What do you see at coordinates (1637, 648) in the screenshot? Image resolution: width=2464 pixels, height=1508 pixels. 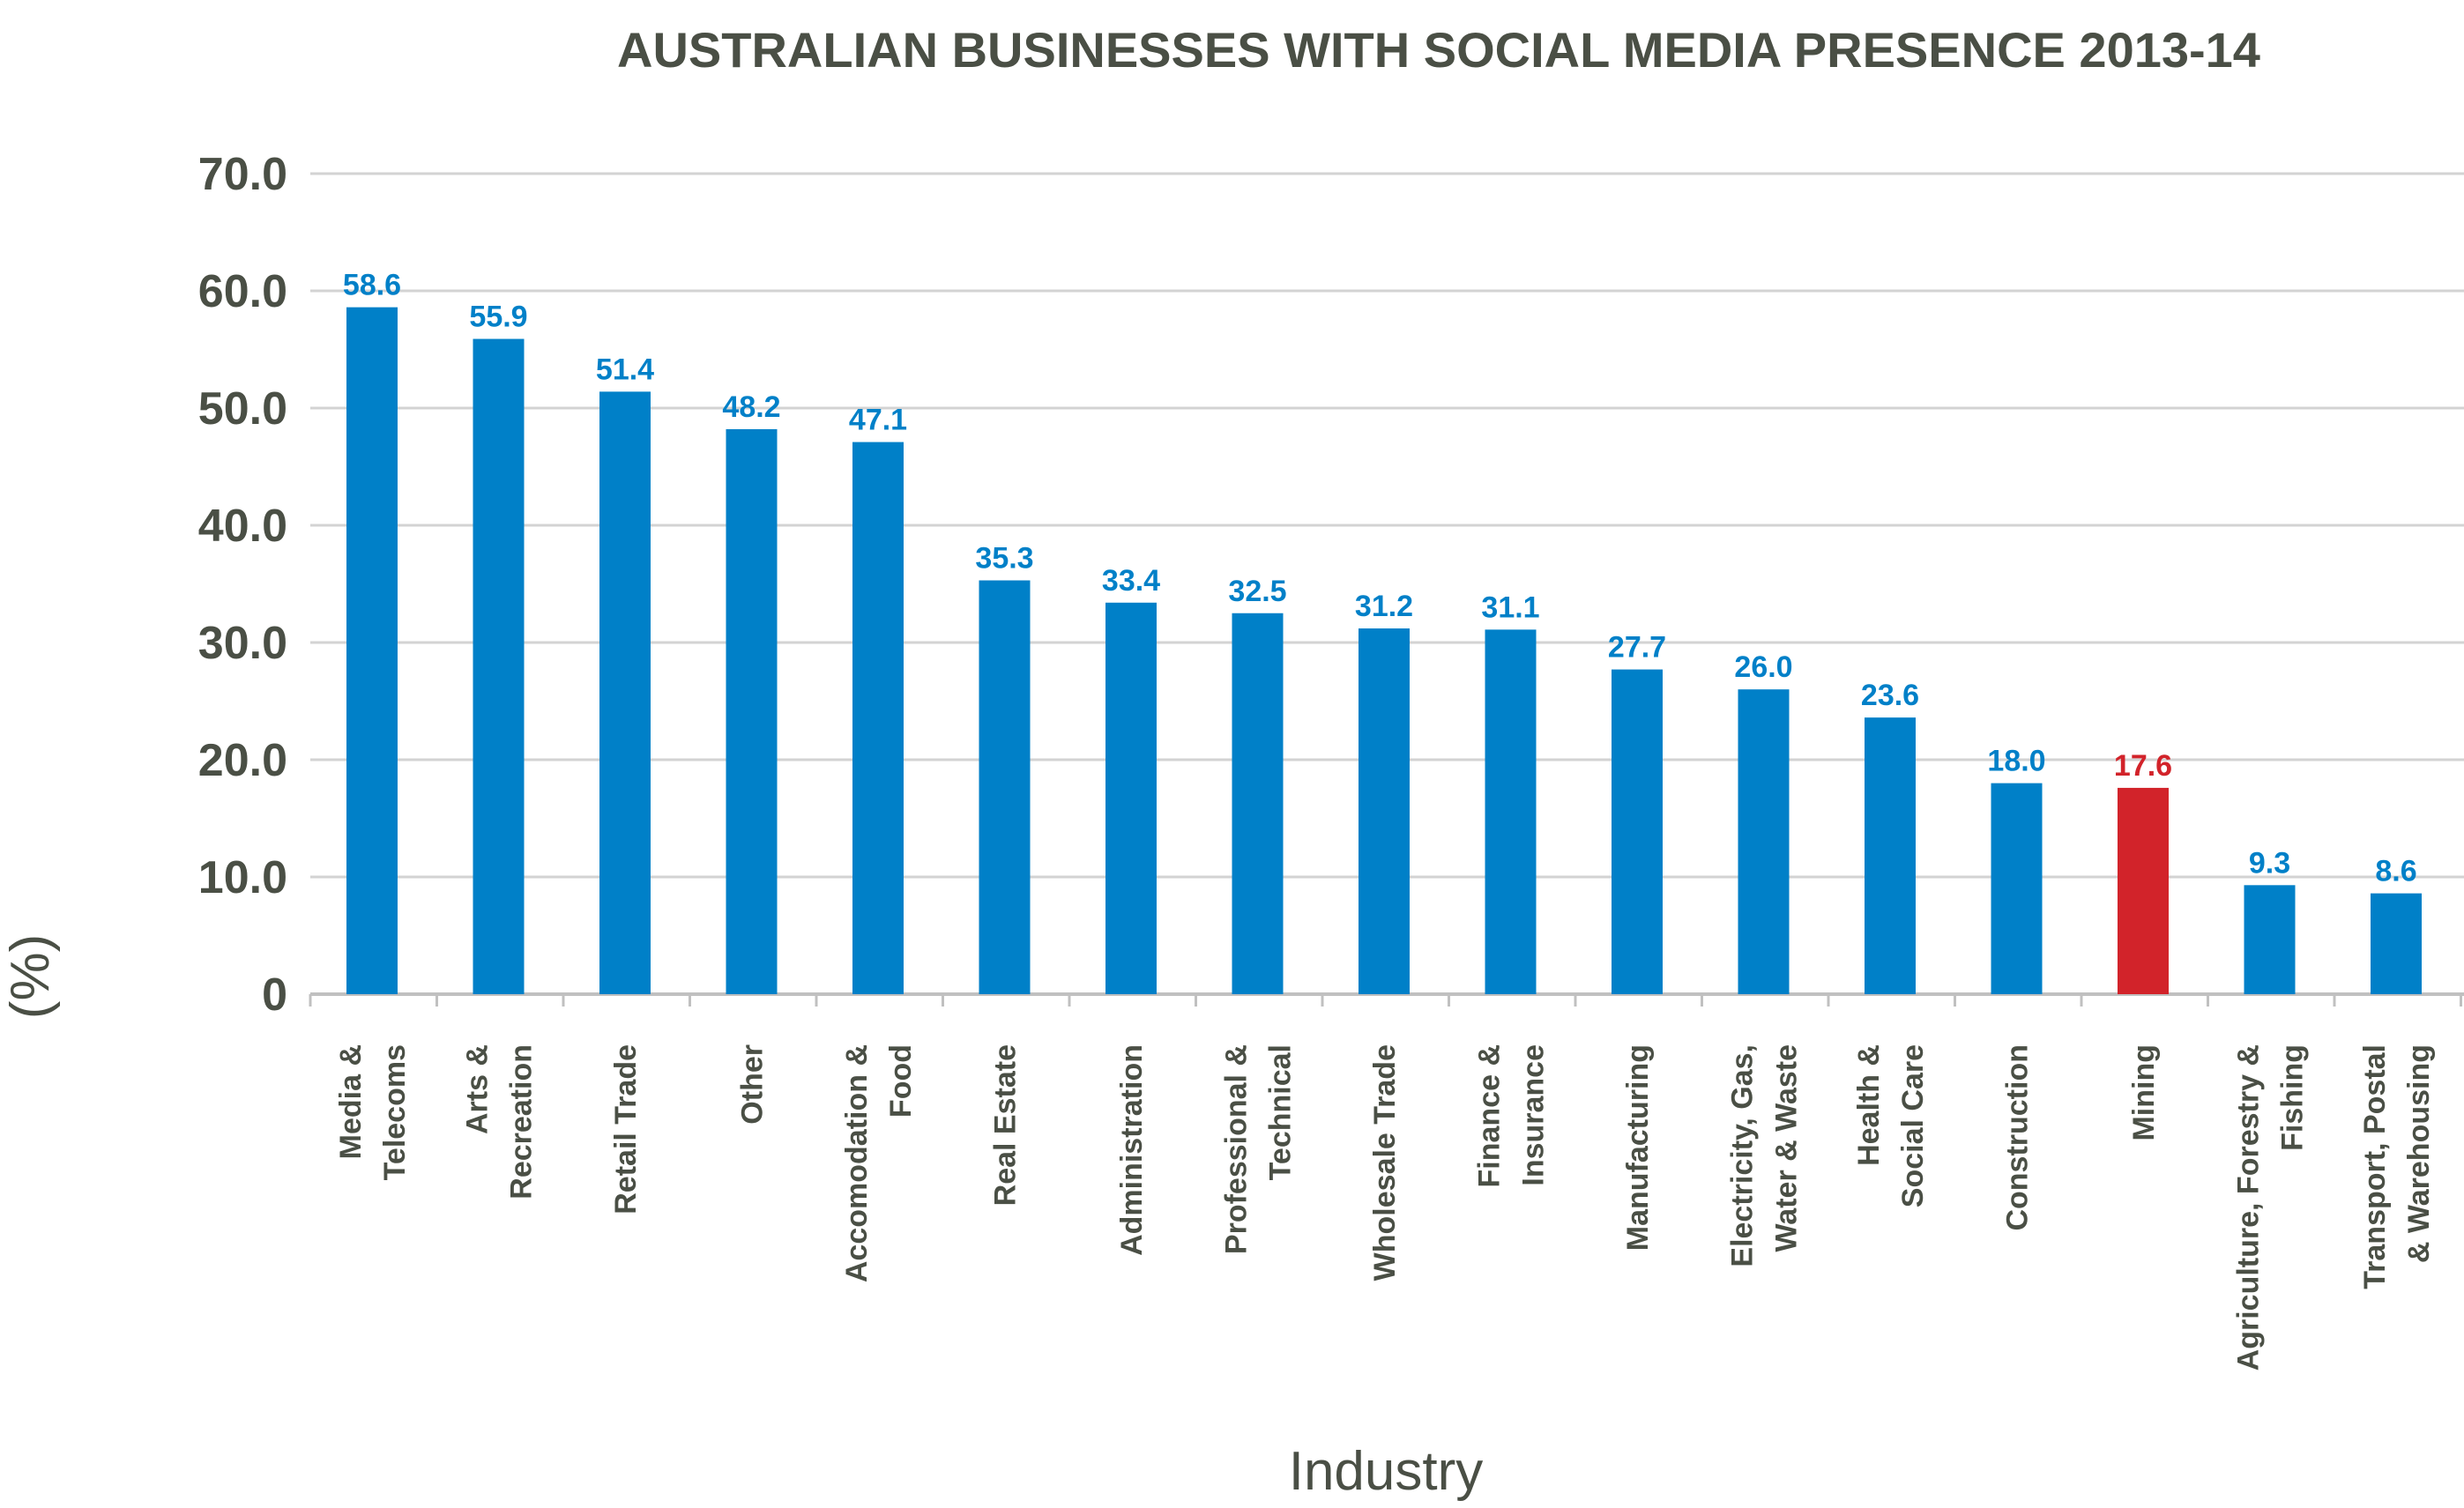 I see `data-label: 27.7` at bounding box center [1637, 648].